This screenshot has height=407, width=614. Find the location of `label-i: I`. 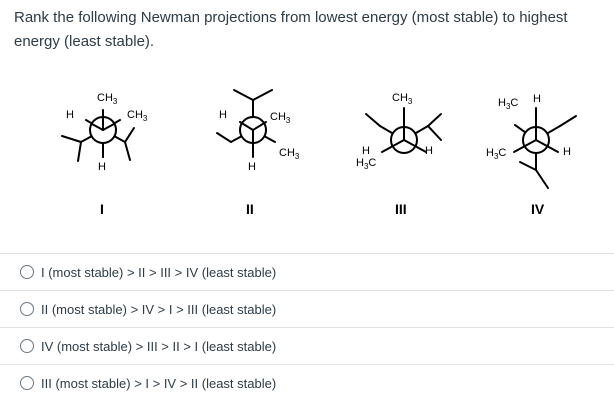

label-i: I is located at coordinates (102, 209).